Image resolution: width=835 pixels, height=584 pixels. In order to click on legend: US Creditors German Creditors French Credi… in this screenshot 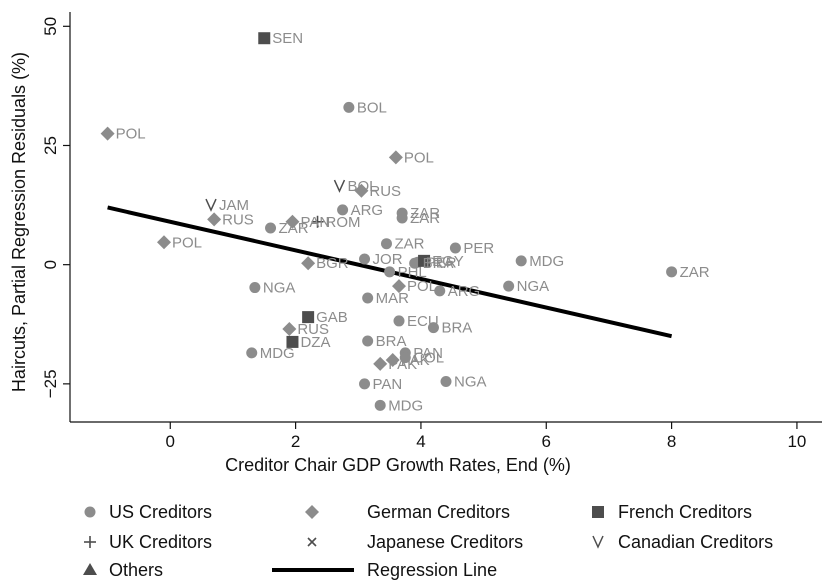, I will do `click(428, 541)`.